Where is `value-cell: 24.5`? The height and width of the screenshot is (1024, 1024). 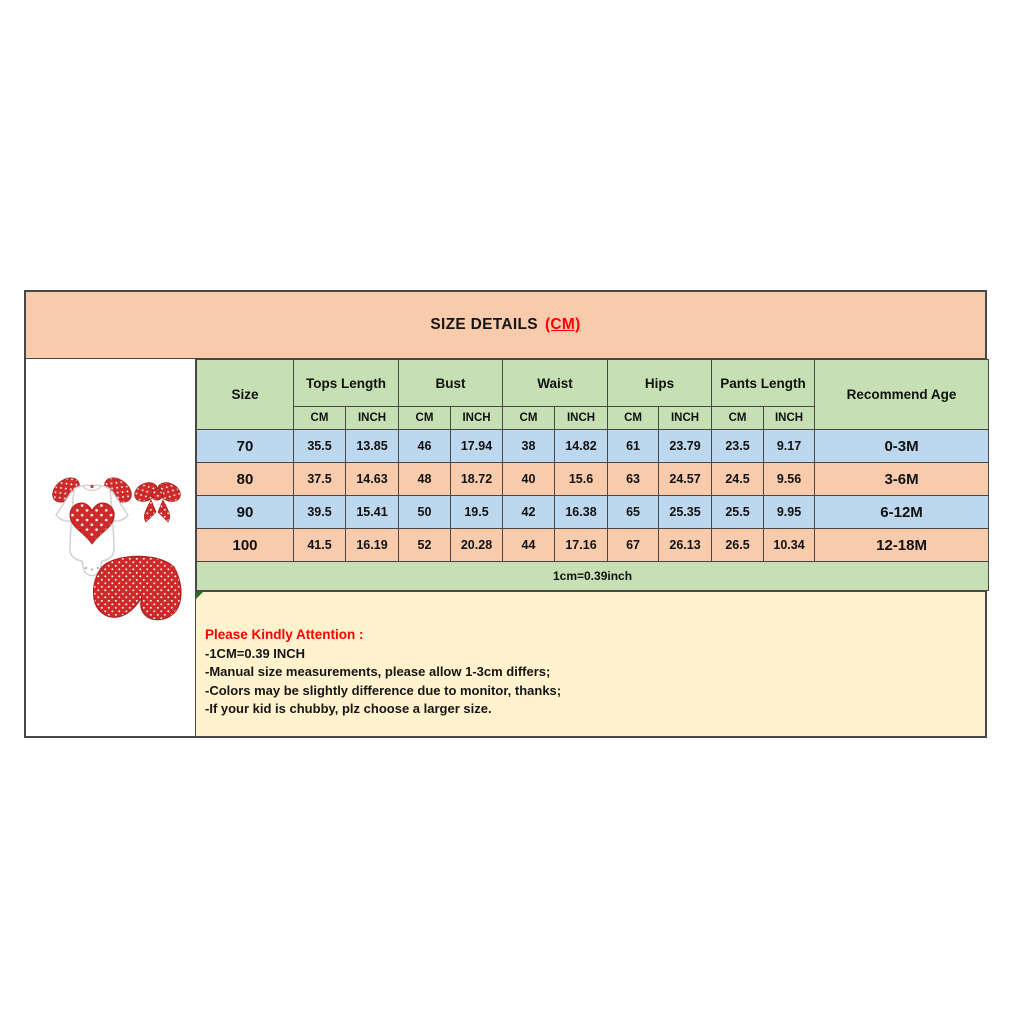 value-cell: 24.5 is located at coordinates (738, 479).